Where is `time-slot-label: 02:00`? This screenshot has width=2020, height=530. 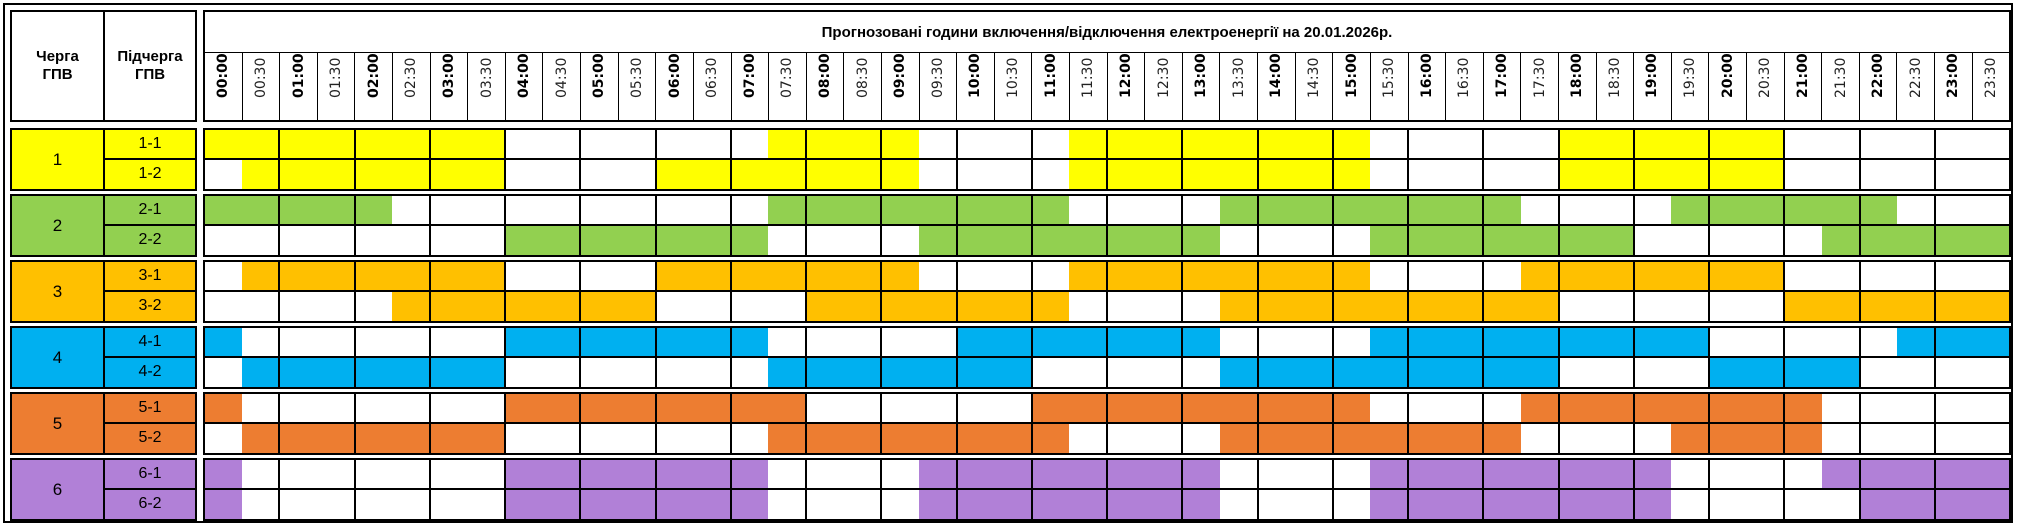
time-slot-label: 02:00 is located at coordinates (373, 75).